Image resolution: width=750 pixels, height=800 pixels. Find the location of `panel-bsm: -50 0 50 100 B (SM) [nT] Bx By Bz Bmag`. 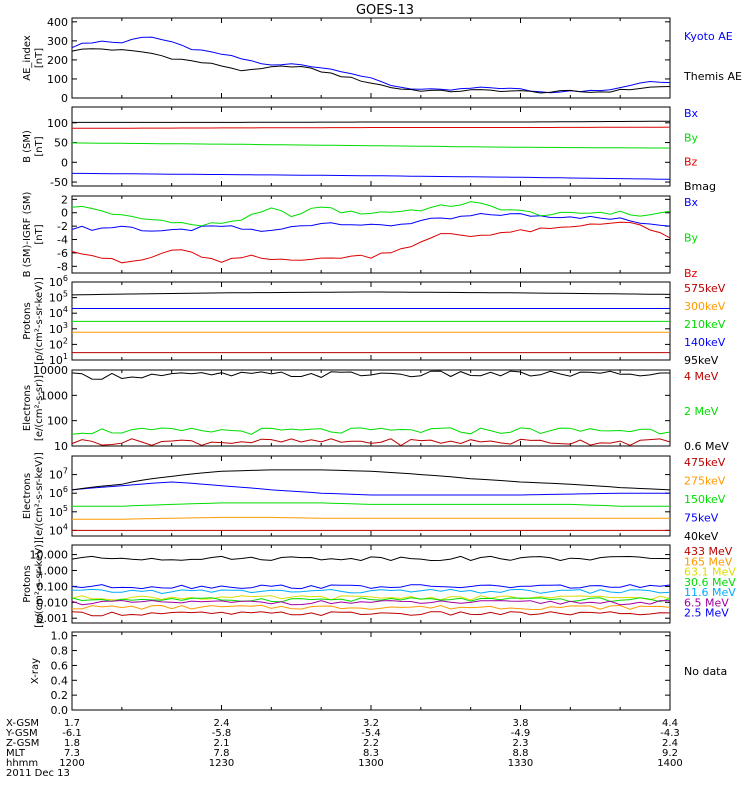

panel-bsm: -50 0 50 100 B (SM) [nT] Bx By Bz Bmag is located at coordinates (369, 149).